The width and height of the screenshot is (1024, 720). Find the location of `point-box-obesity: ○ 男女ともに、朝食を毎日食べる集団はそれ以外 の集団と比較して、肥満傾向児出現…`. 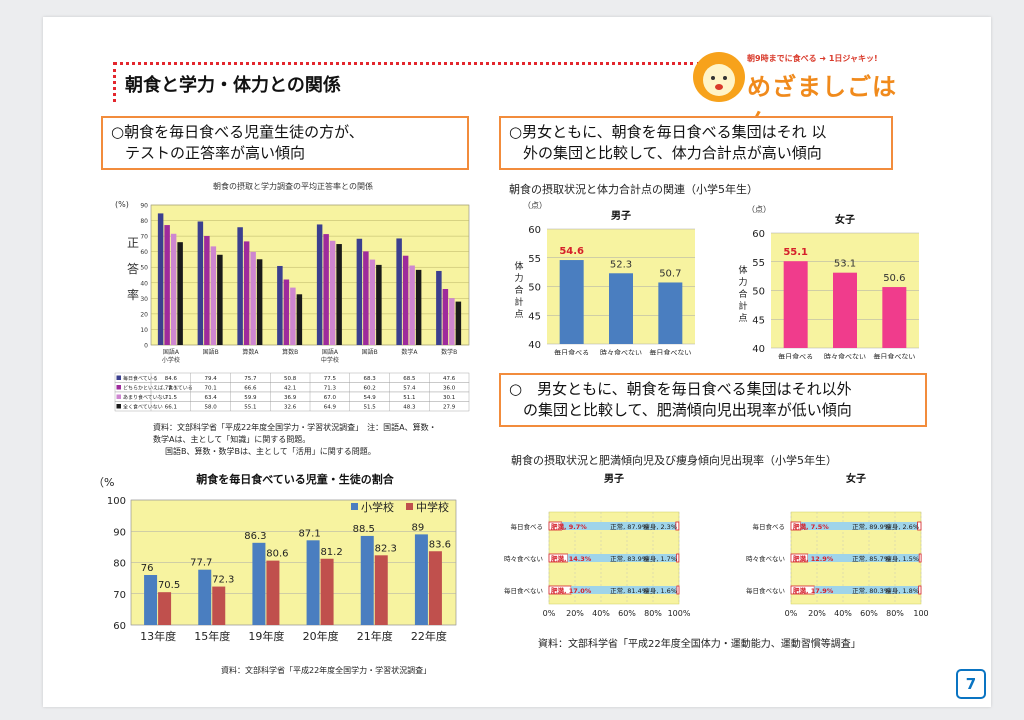

point-box-obesity: ○ 男女ともに、朝食を毎日食べる集団はそれ以外 の集団と比較して、肥満傾向児出現… is located at coordinates (713, 400).